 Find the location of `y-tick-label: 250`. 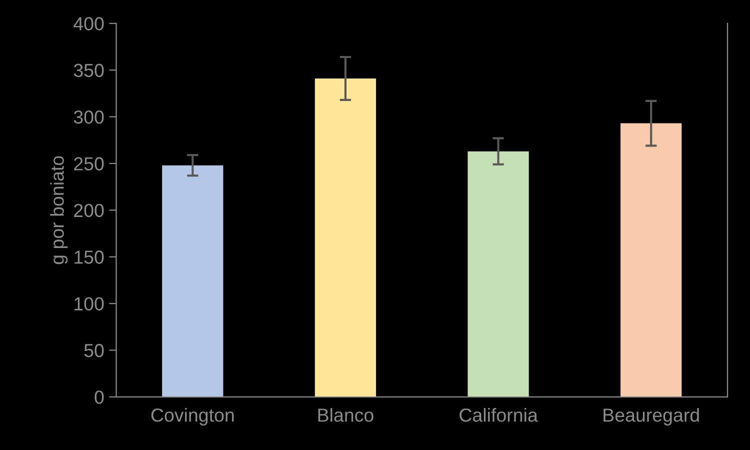

y-tick-label: 250 is located at coordinates (89, 163).